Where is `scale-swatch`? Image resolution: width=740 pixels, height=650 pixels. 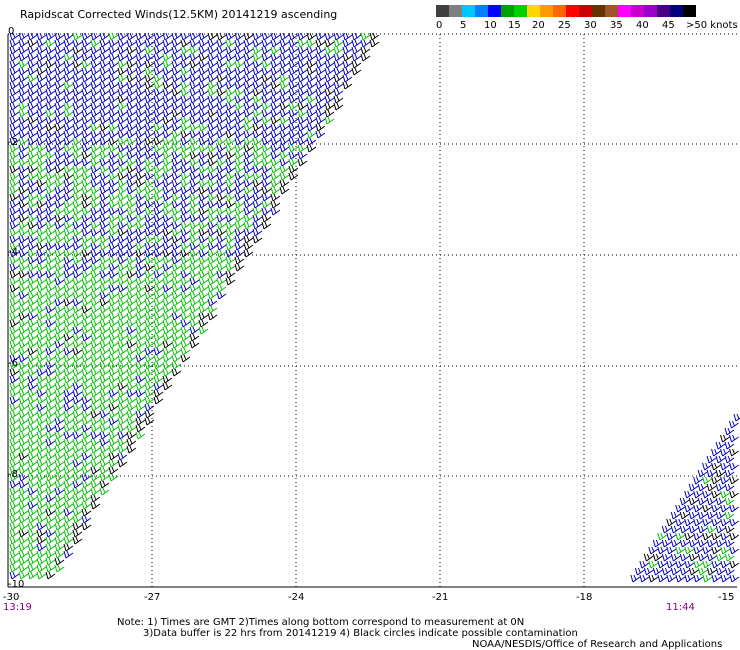 scale-swatch is located at coordinates (689, 11).